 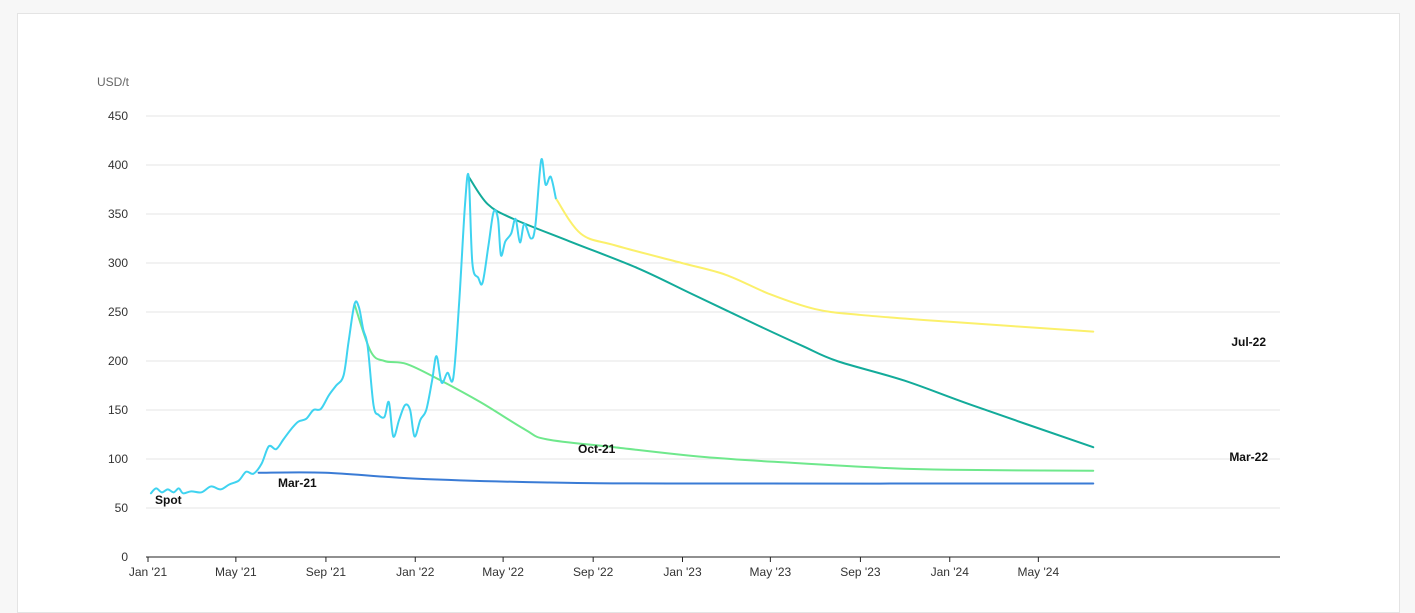 I want to click on y-tick-label: 350, so click(x=118, y=214).